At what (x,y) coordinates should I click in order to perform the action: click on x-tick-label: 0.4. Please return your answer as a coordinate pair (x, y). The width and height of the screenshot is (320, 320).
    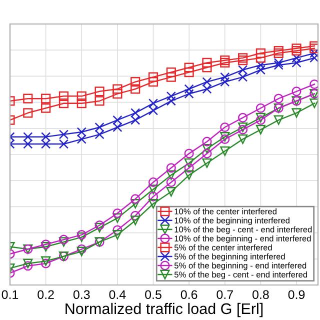
    Looking at the image, I should click on (117, 295).